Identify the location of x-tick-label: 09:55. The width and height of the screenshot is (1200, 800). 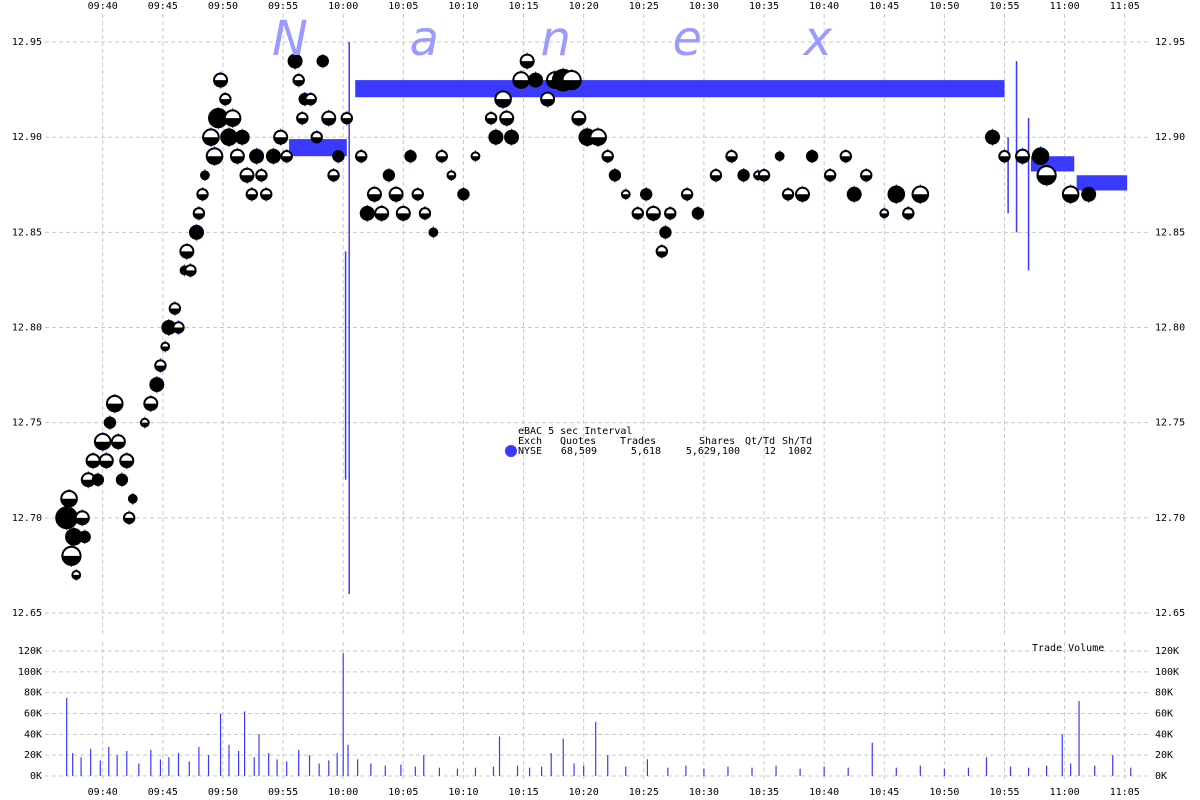
(283, 792).